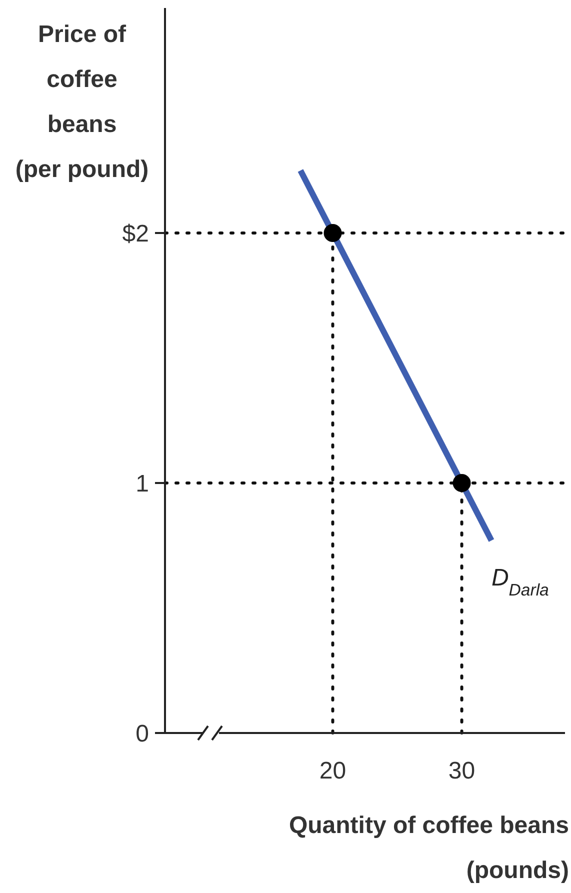 This screenshot has width=571, height=893. Describe the element at coordinates (82, 102) in the screenshot. I see `y-axis-title: Price of coffee beans (per pound)` at that location.